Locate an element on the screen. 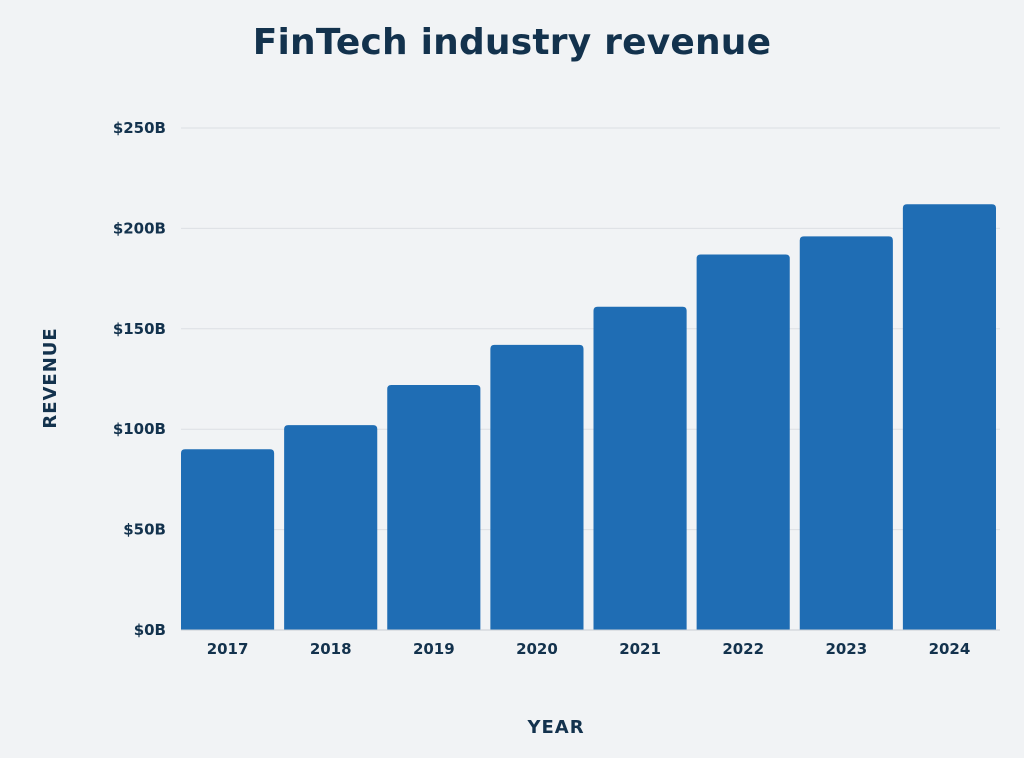  bar-2021 is located at coordinates (640, 468).